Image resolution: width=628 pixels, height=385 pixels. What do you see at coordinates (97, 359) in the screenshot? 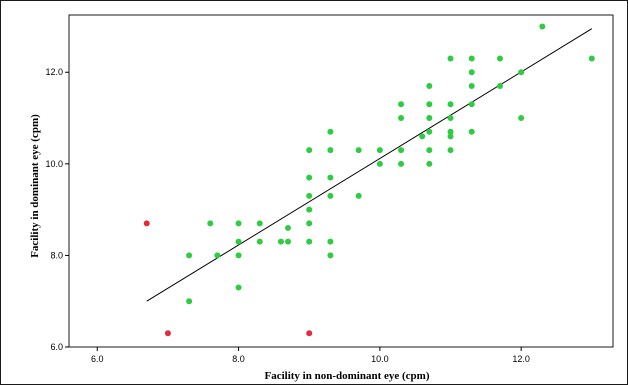
I see `x-tick-label-0: 6.0` at bounding box center [97, 359].